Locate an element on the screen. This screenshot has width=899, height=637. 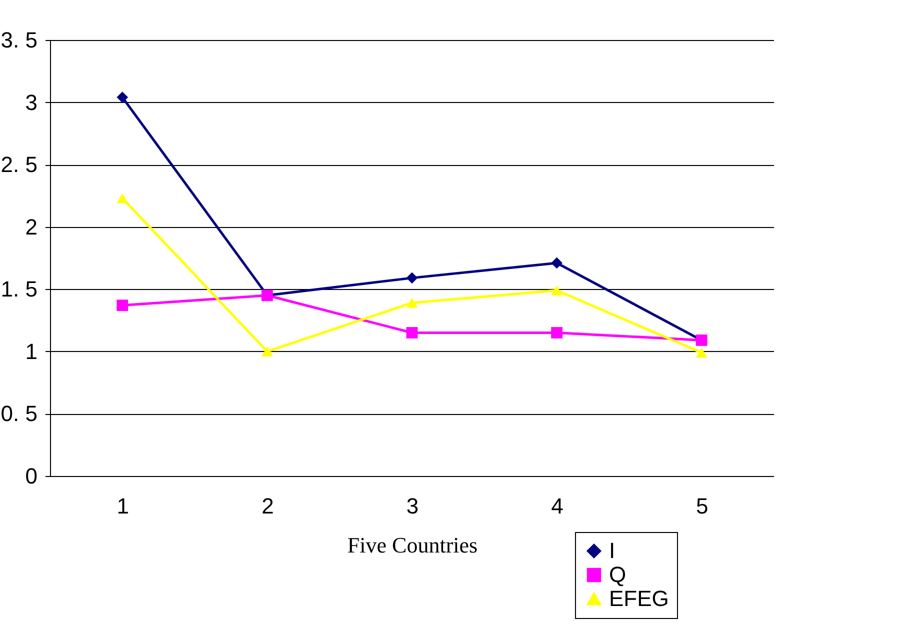
x-axis-title: Five Countries is located at coordinates (412, 545).